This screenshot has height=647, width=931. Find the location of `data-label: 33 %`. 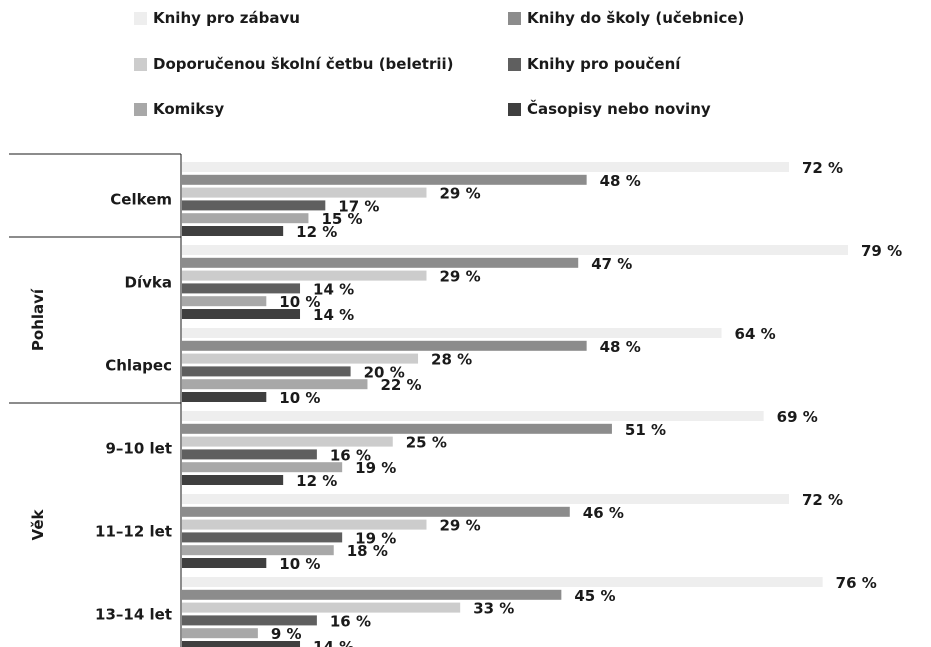

data-label: 33 % is located at coordinates (493, 609).